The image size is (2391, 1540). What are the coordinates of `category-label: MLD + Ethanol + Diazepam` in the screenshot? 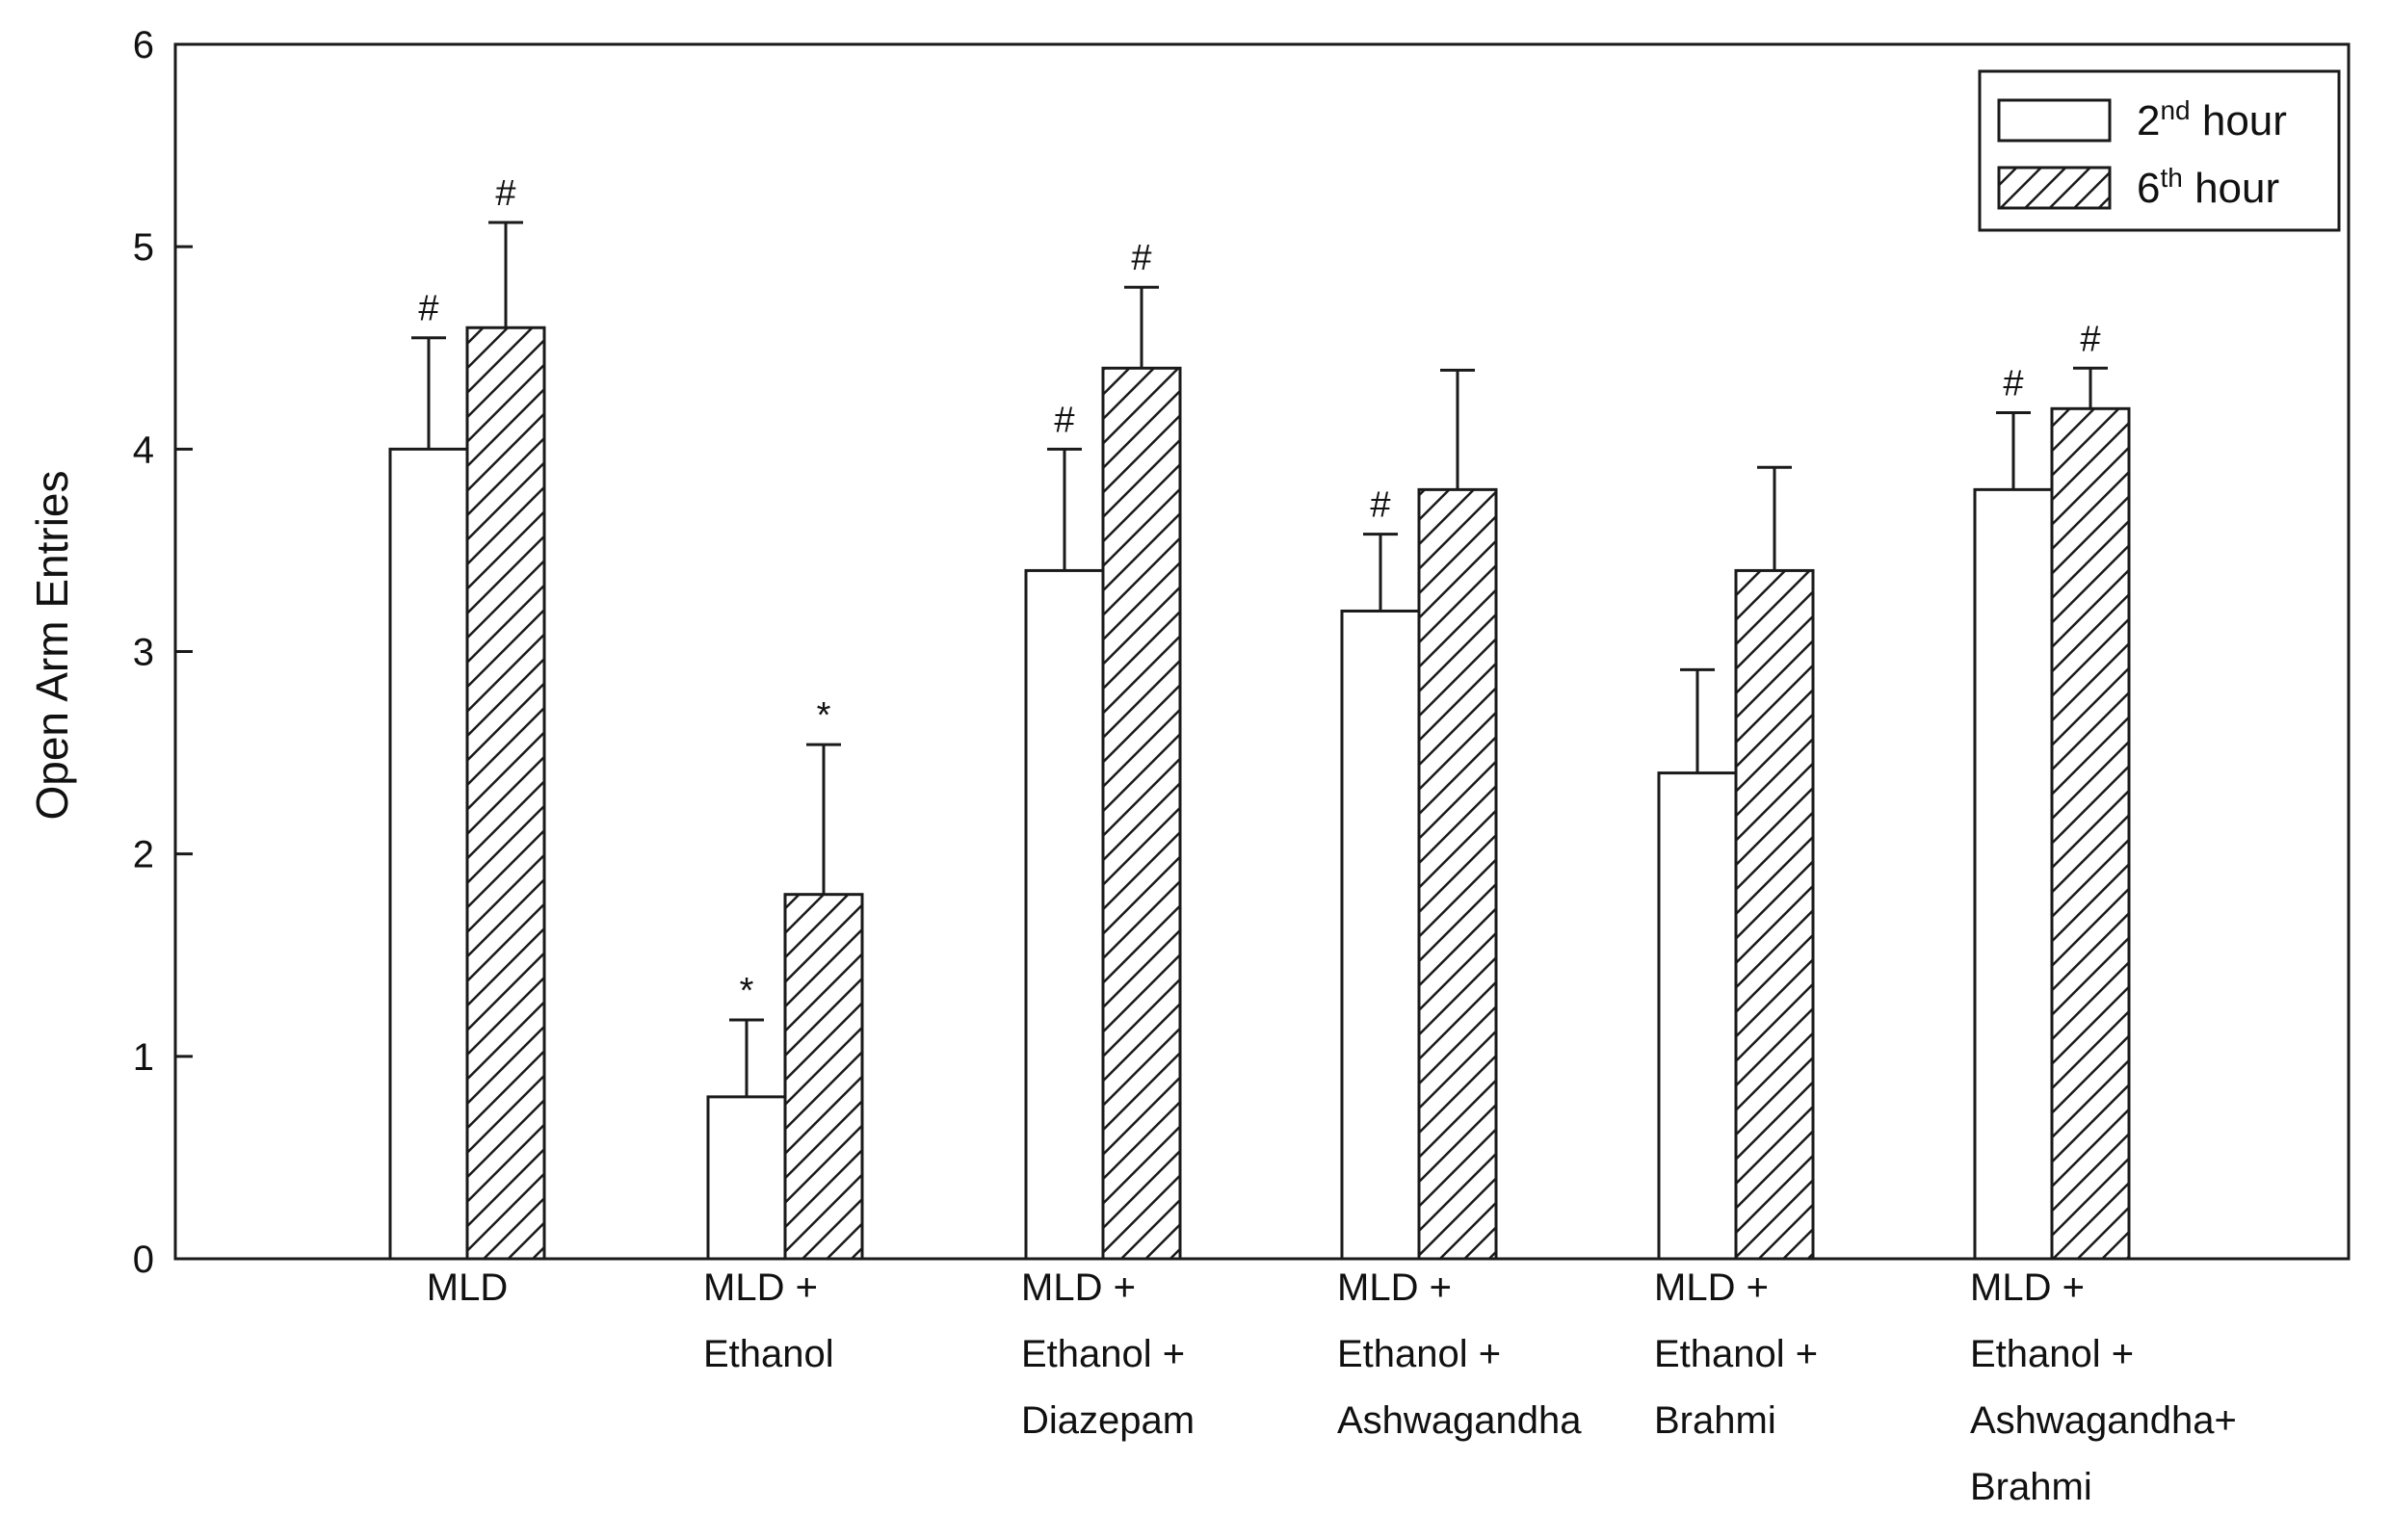 It's located at (1108, 1354).